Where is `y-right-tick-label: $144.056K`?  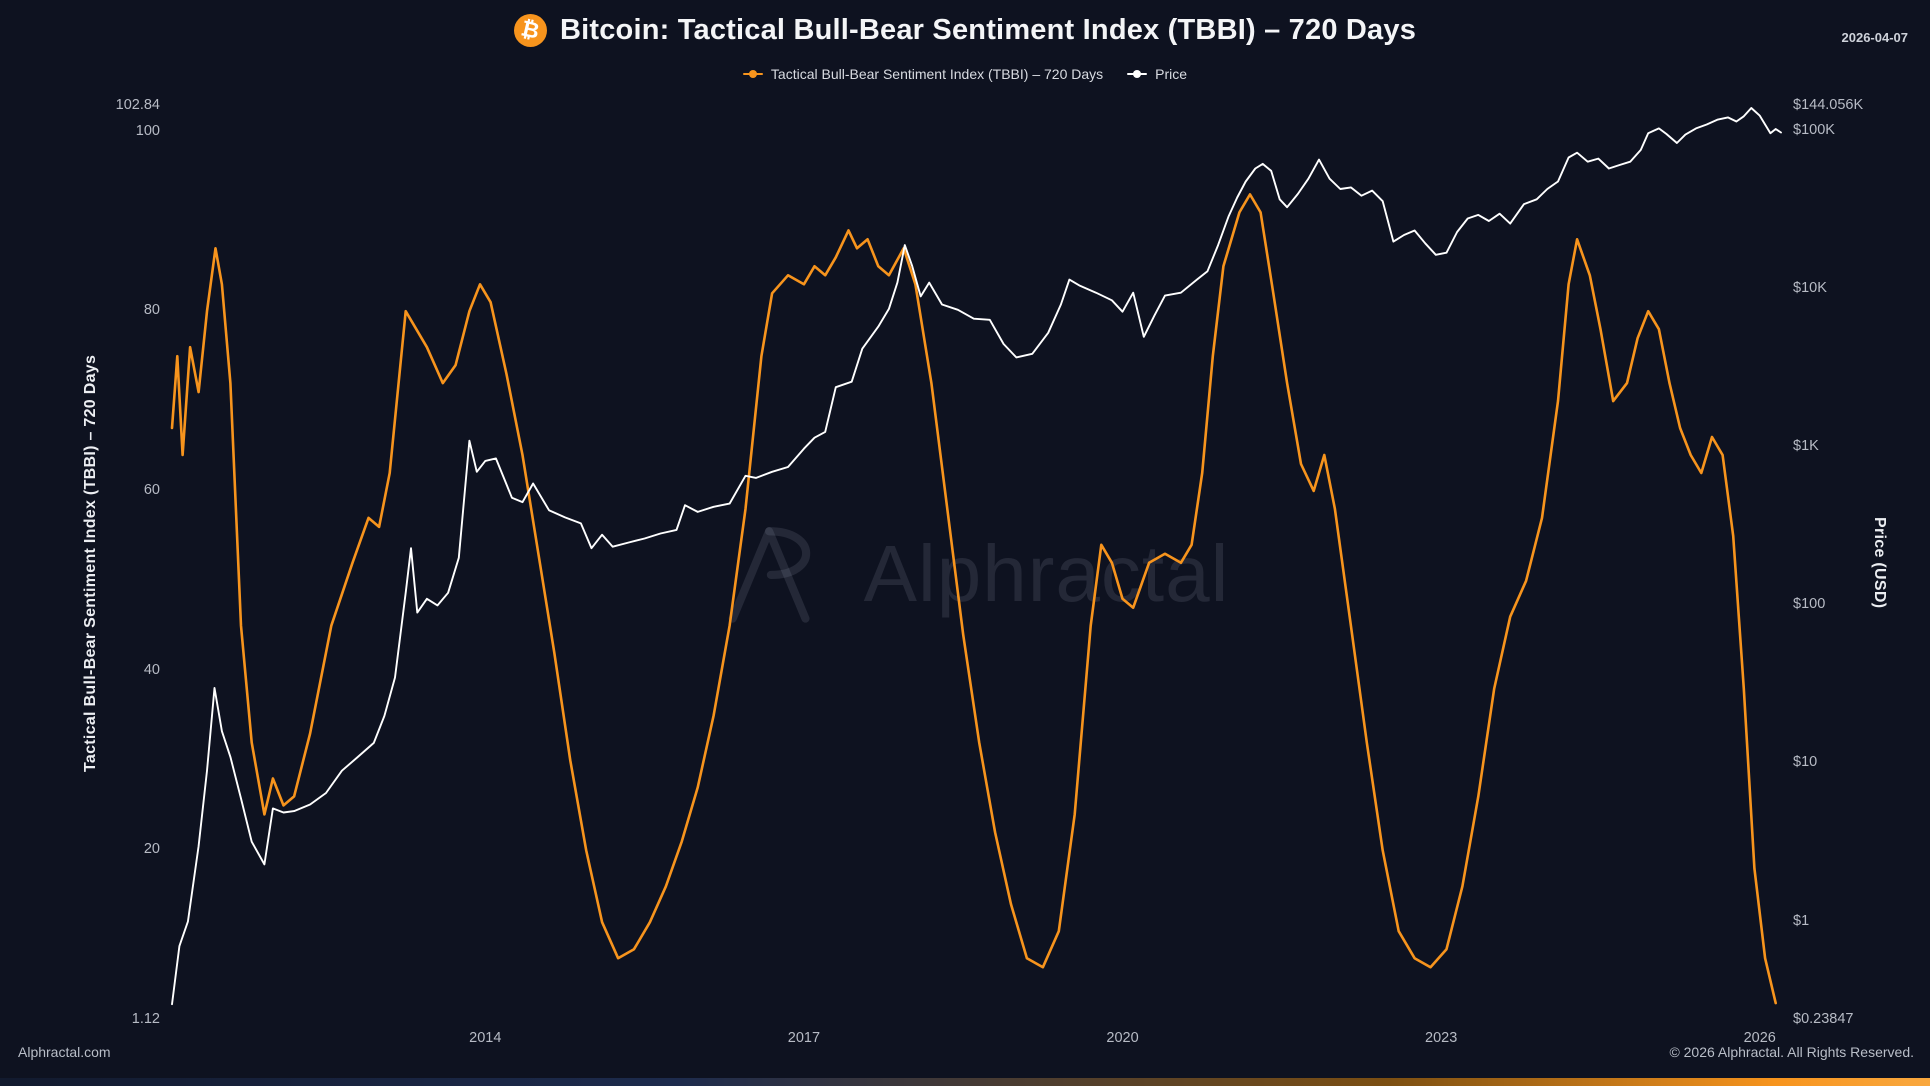
y-right-tick-label: $144.056K is located at coordinates (1828, 105).